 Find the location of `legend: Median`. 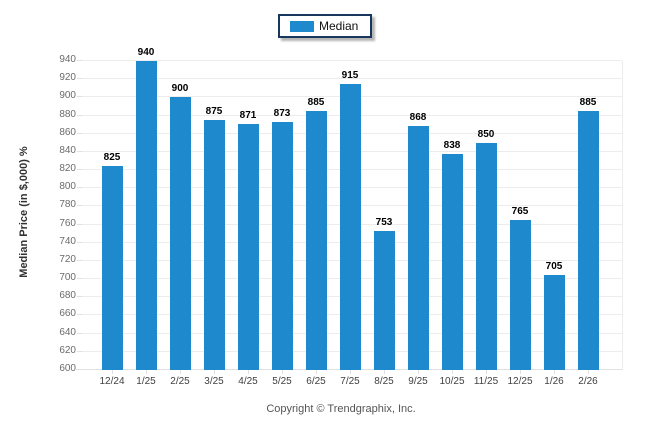

legend: Median is located at coordinates (325, 26).